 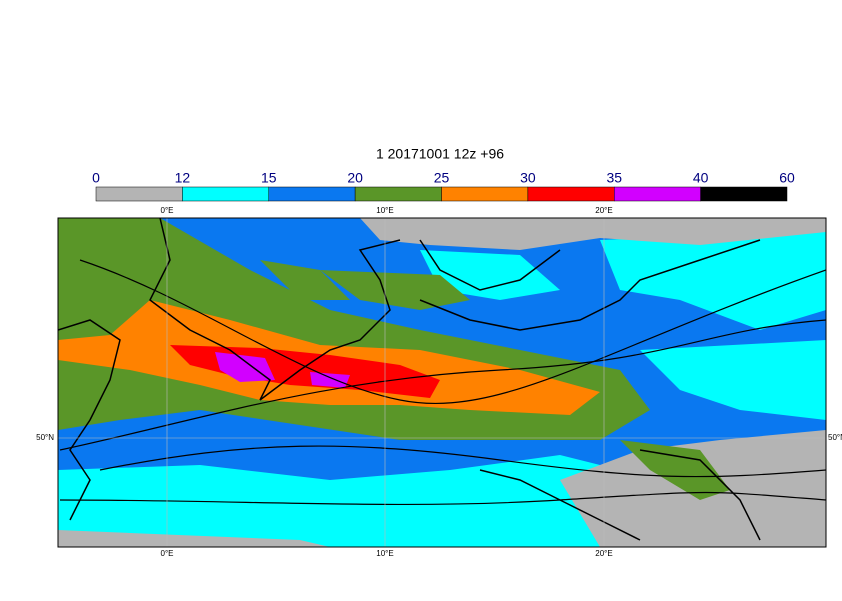 I want to click on colorbar-label: 35, so click(x=614, y=178).